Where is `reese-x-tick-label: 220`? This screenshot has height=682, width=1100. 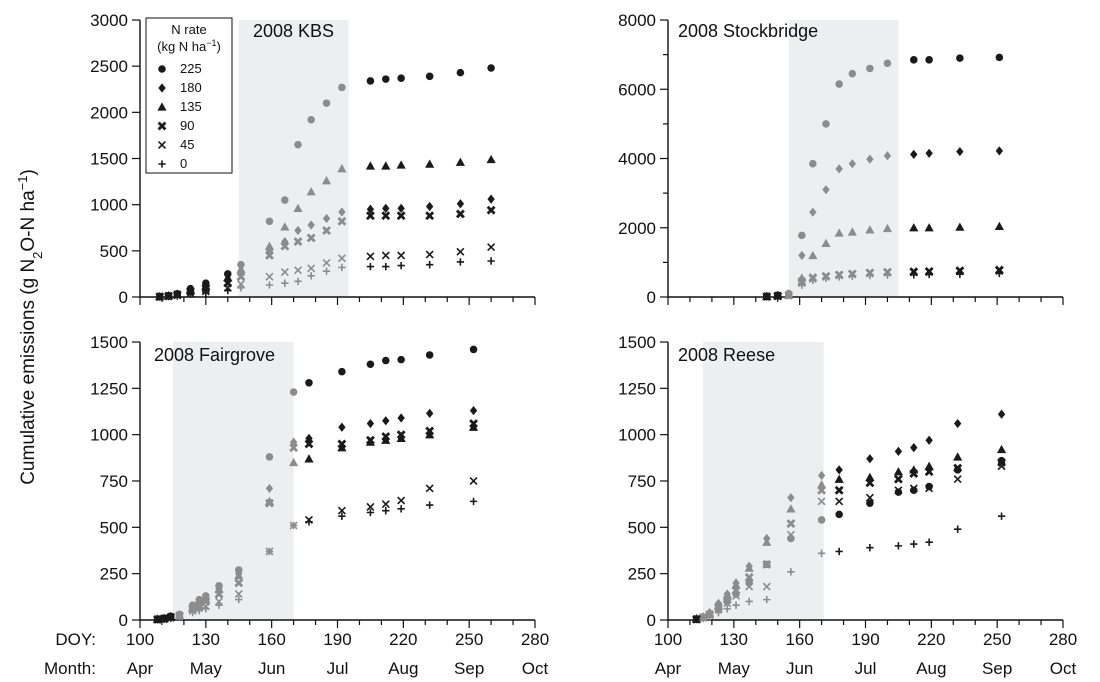
reese-x-tick-label: 220 is located at coordinates (931, 639).